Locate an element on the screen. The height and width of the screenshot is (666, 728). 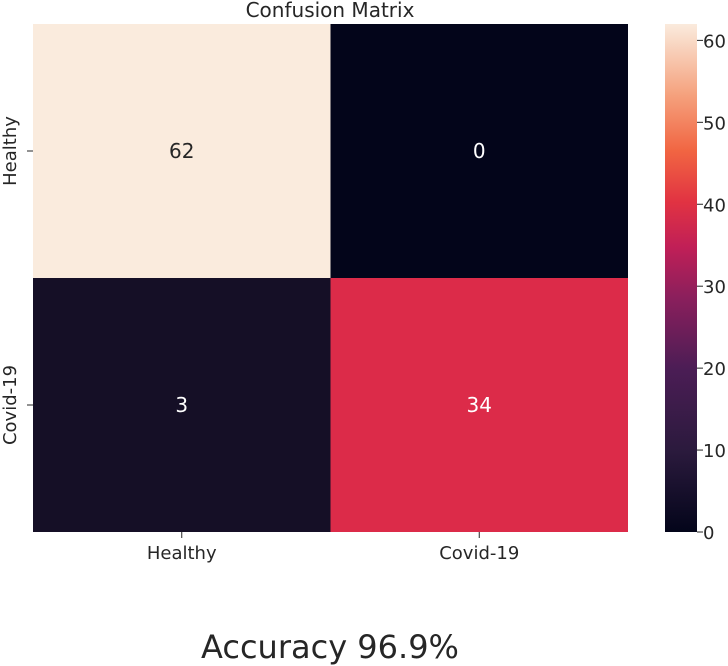
y-axis-tick-label: Covid-19 is located at coordinates (10, 405).